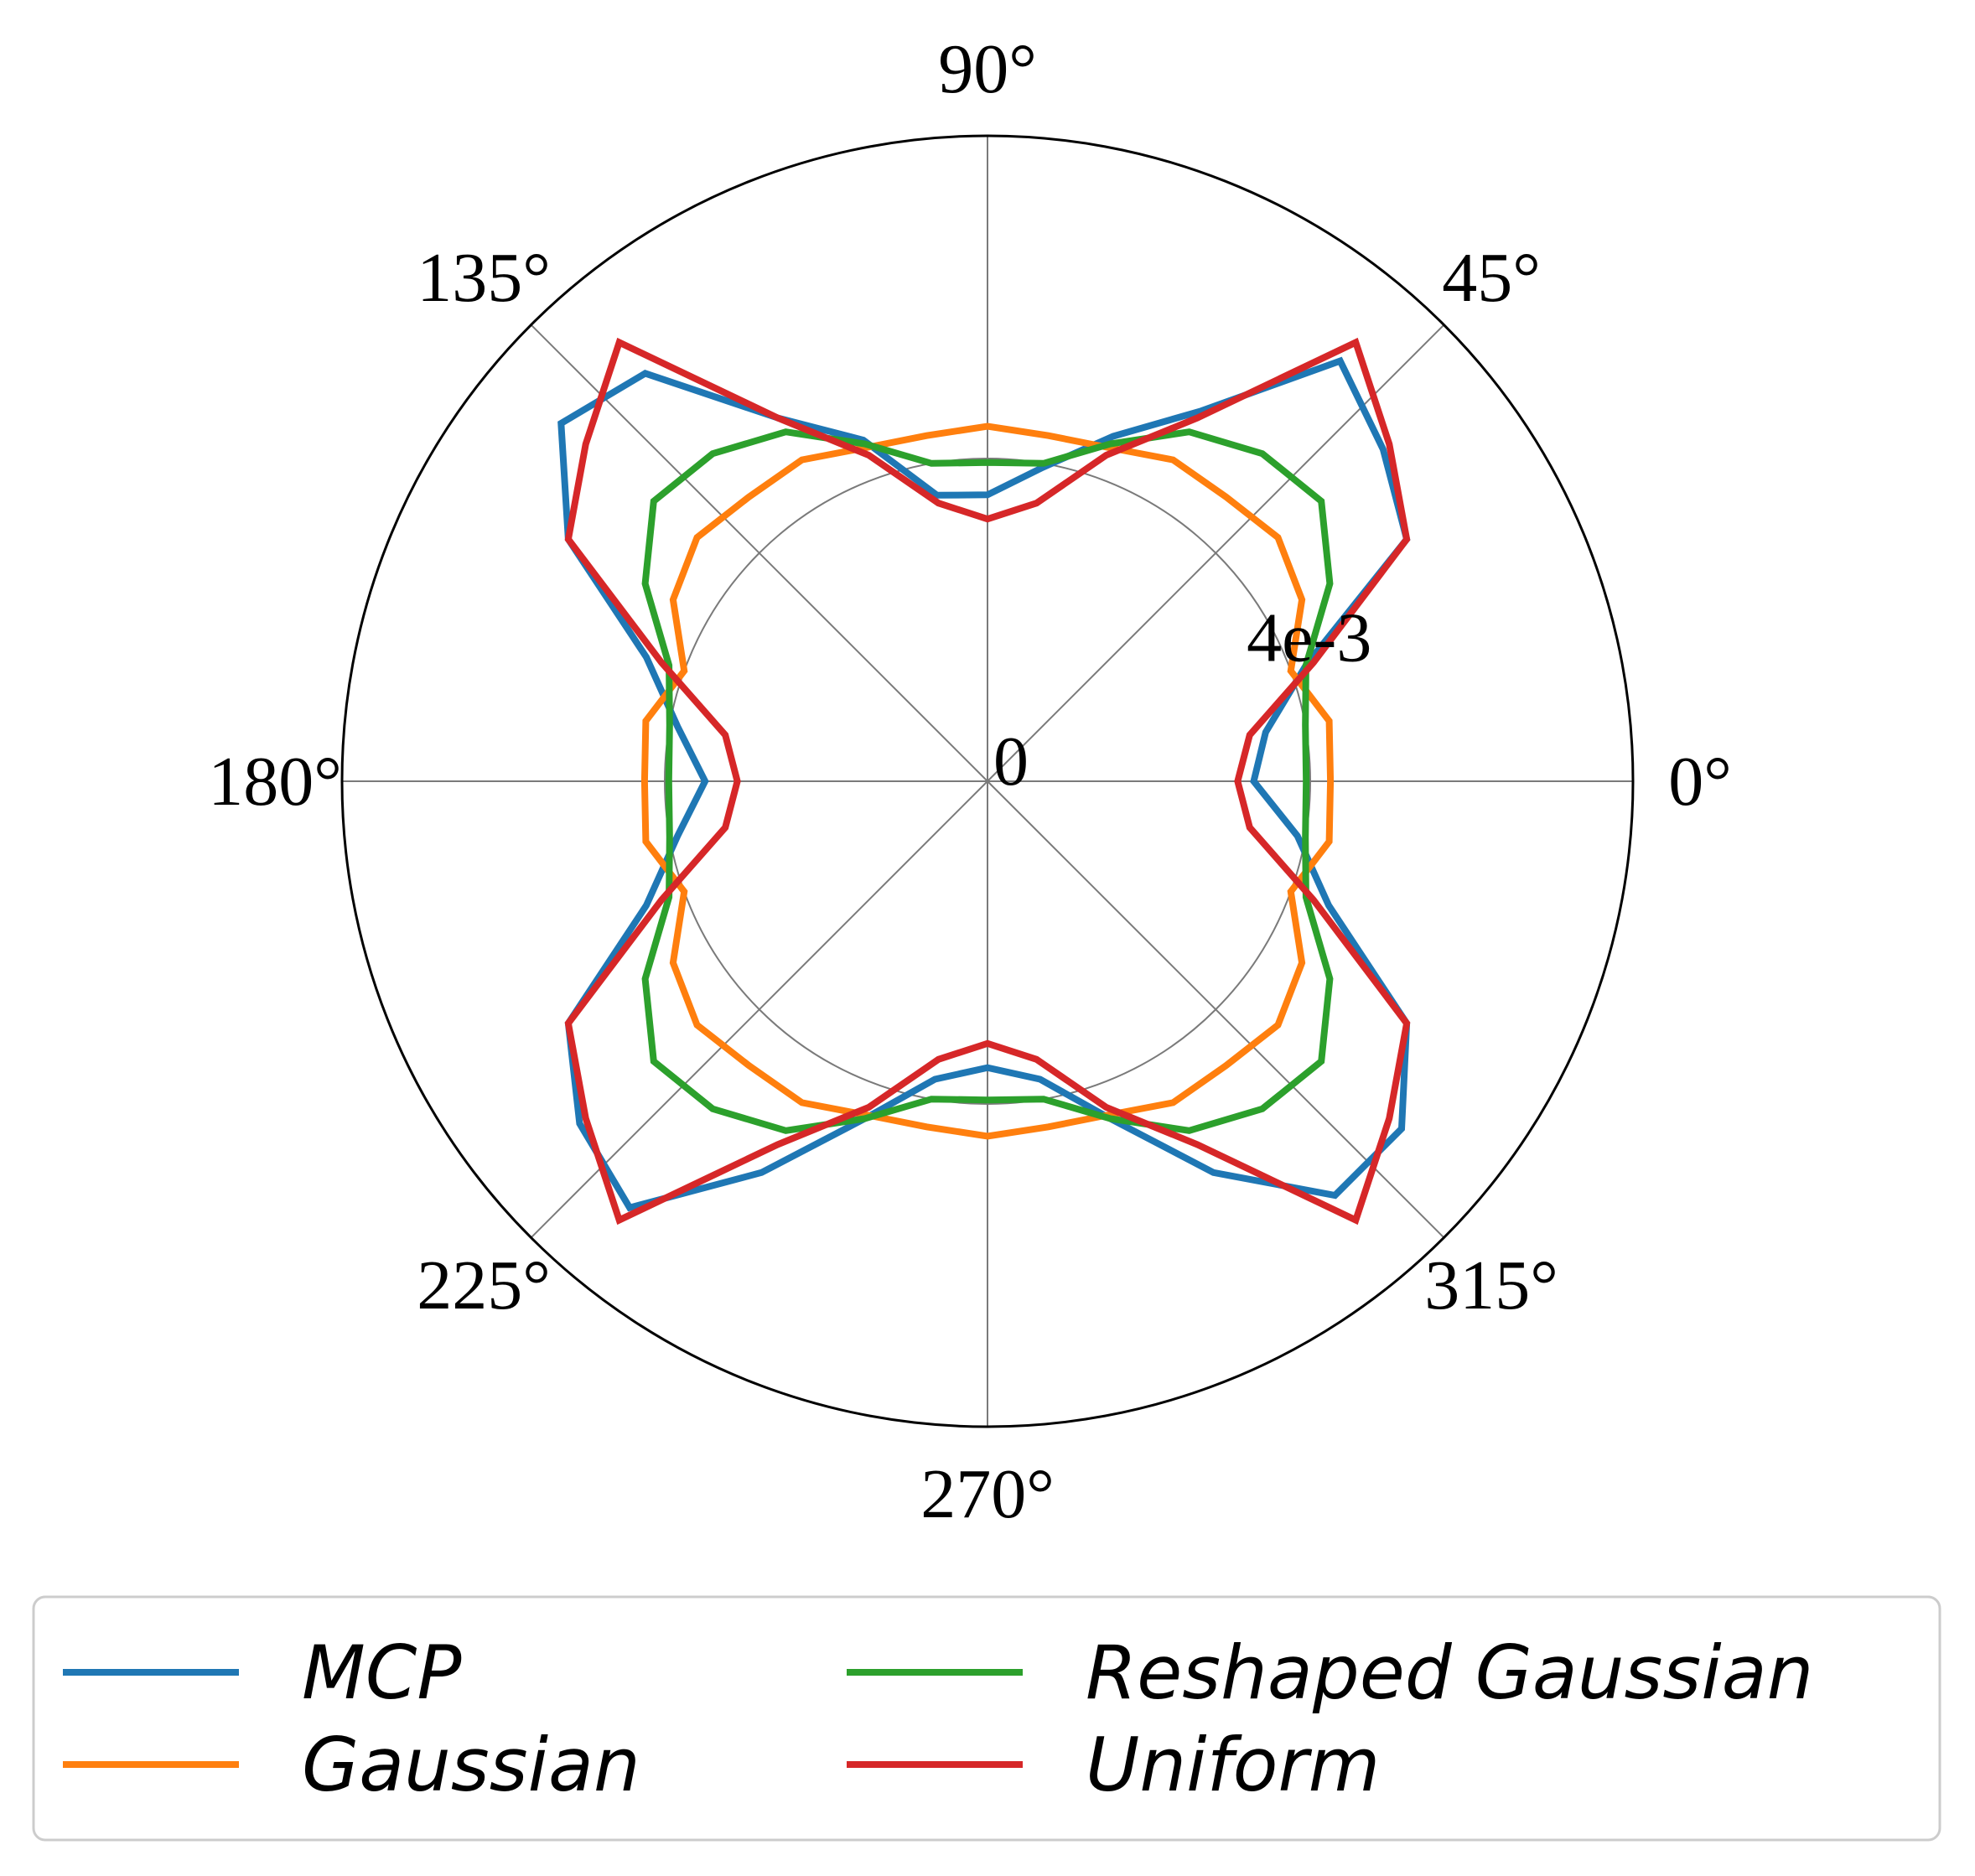 This screenshot has height=1876, width=1975. What do you see at coordinates (484, 1285) in the screenshot?
I see `angular-tick-label: 225°` at bounding box center [484, 1285].